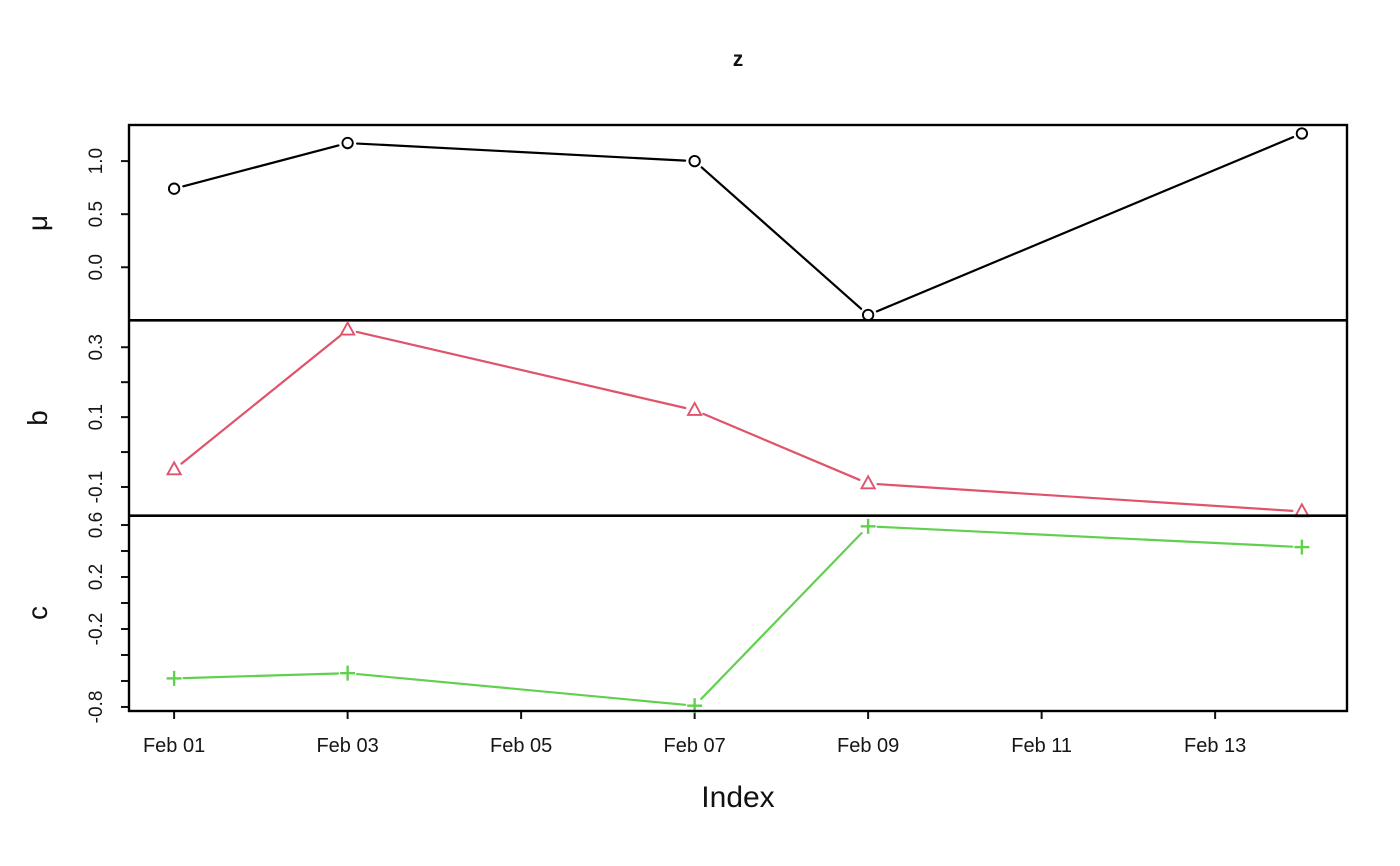 Image resolution: width=1400 pixels, height=866 pixels. What do you see at coordinates (1041, 746) in the screenshot?
I see `x-tick-label: Feb 11` at bounding box center [1041, 746].